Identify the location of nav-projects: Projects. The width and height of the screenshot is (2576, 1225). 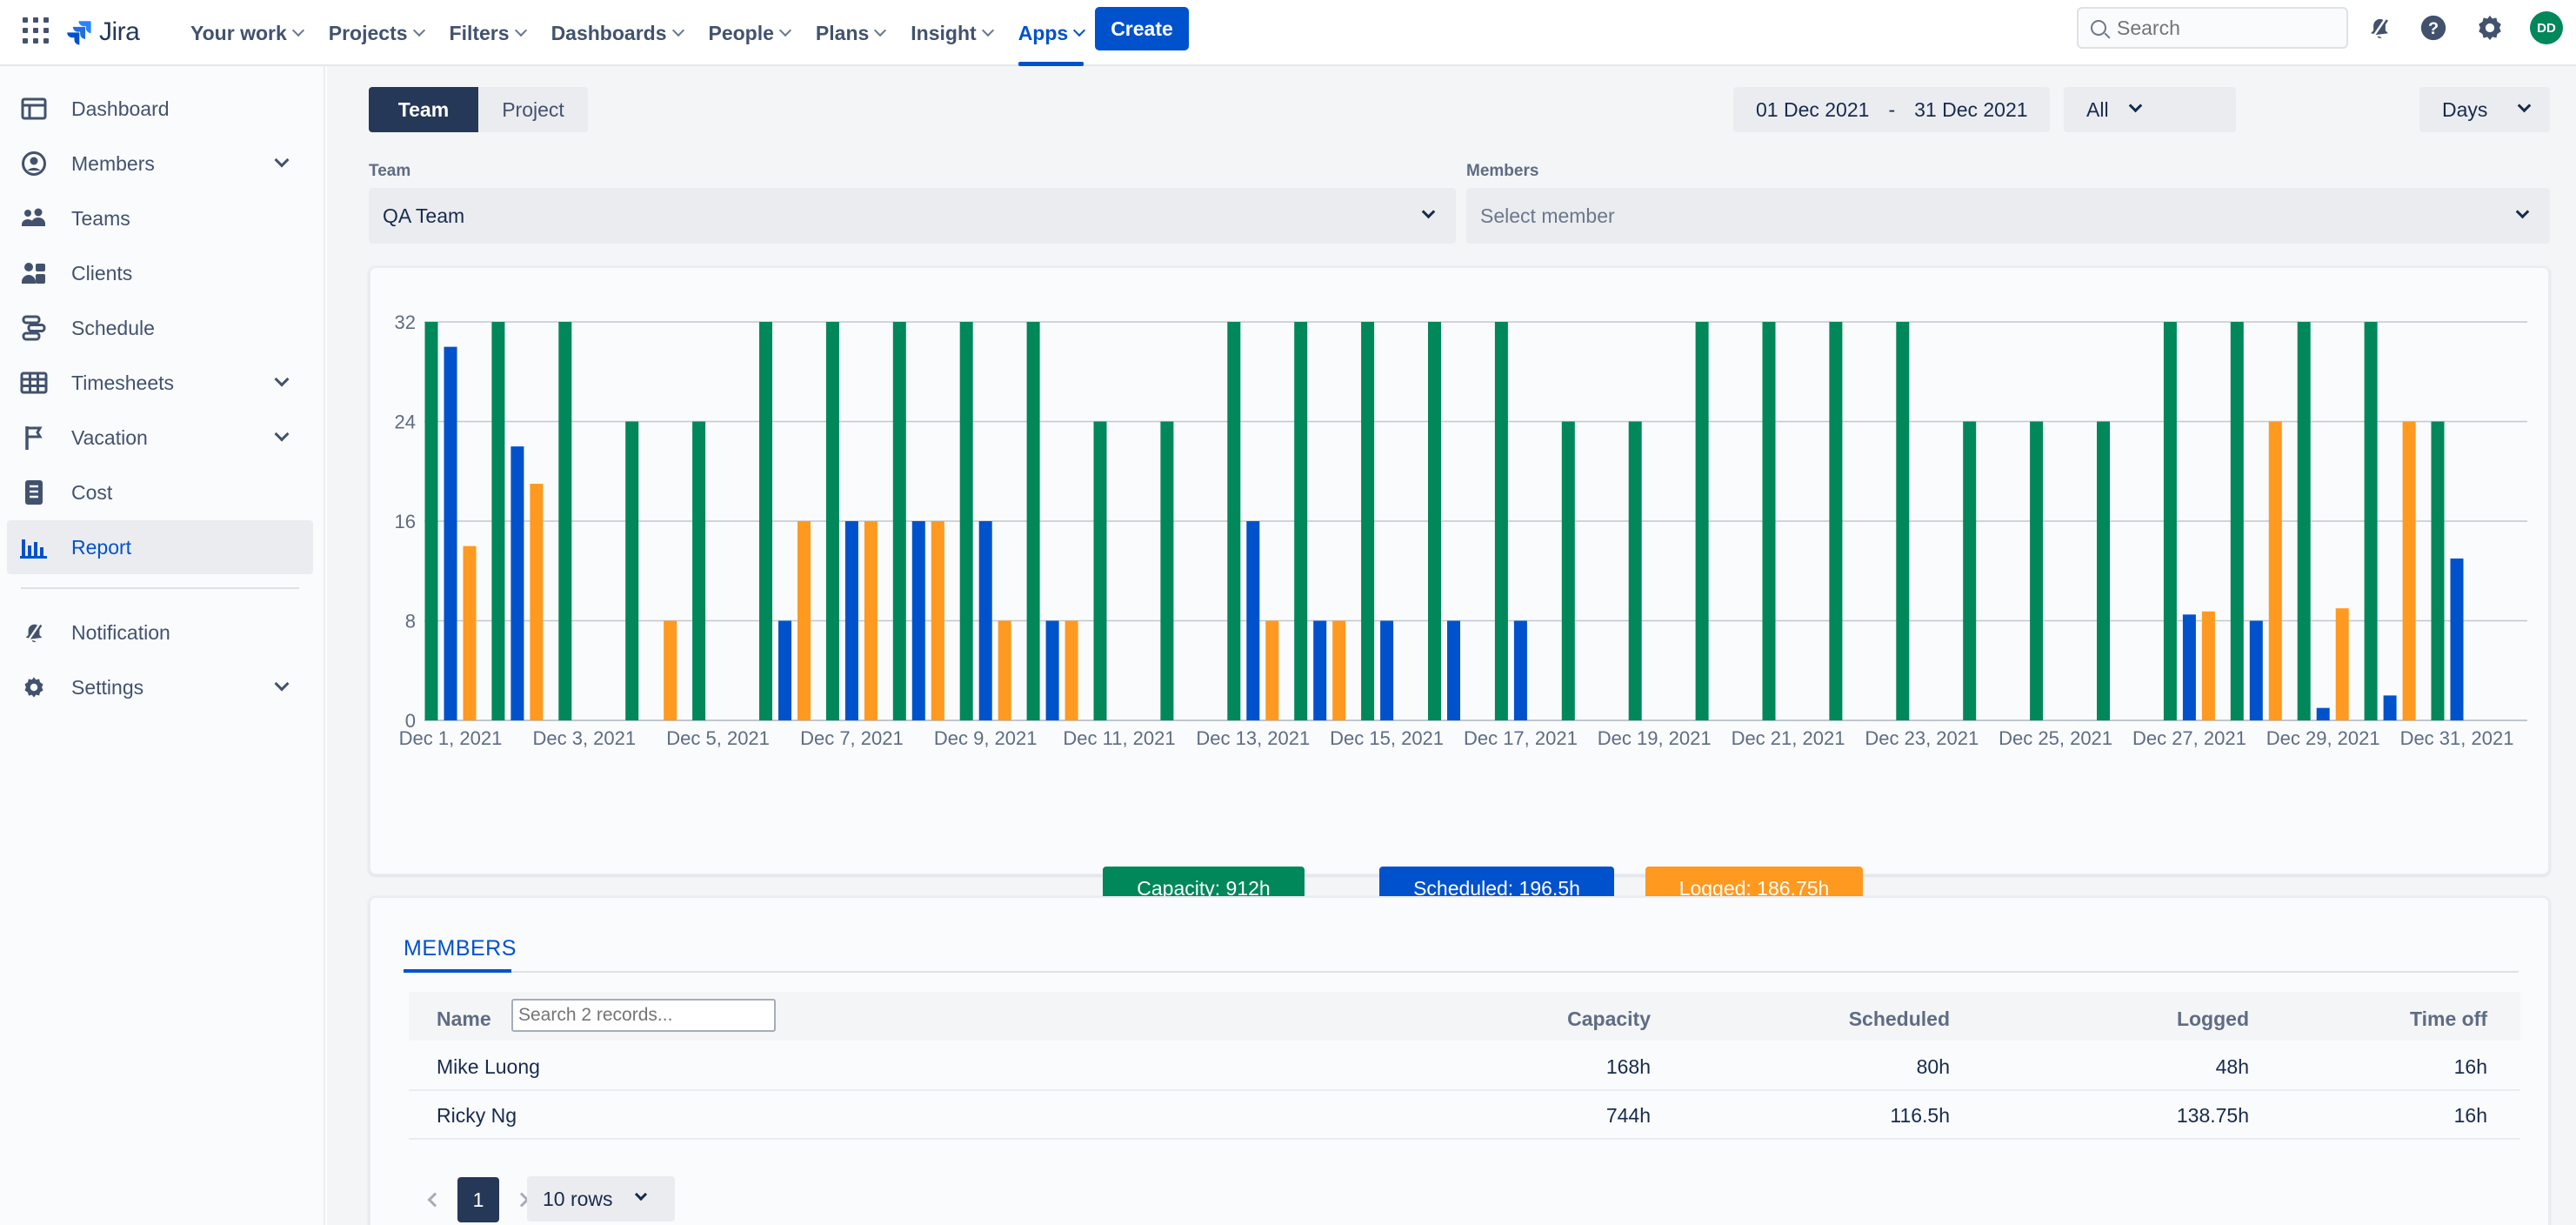
(376, 33).